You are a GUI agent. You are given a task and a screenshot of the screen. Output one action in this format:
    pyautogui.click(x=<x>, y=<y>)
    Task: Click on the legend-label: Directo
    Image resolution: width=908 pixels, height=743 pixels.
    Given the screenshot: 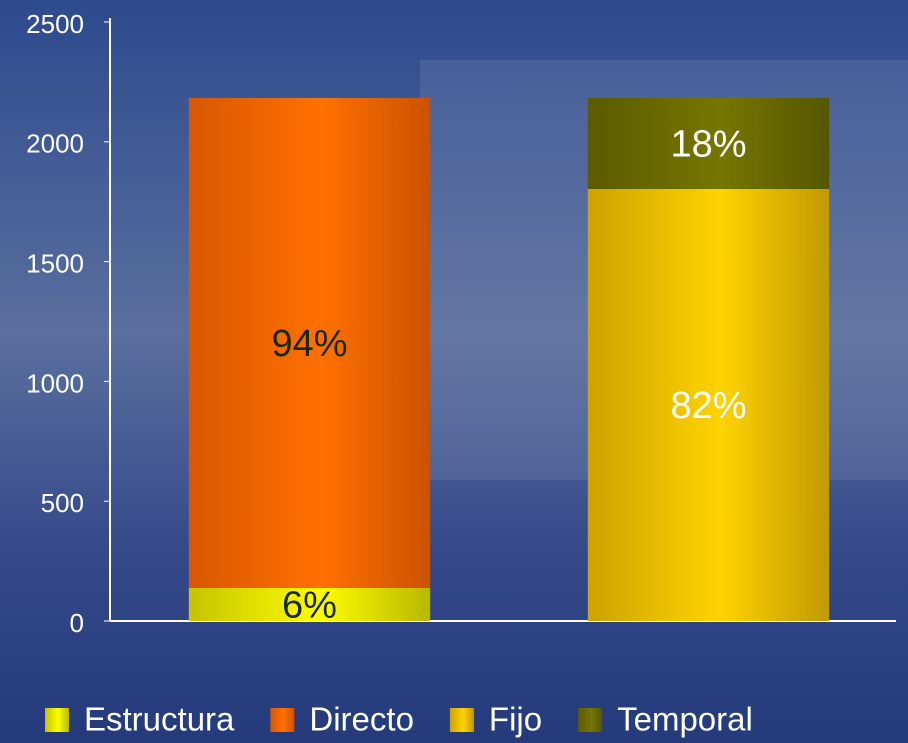 What is the action you would take?
    pyautogui.click(x=361, y=719)
    